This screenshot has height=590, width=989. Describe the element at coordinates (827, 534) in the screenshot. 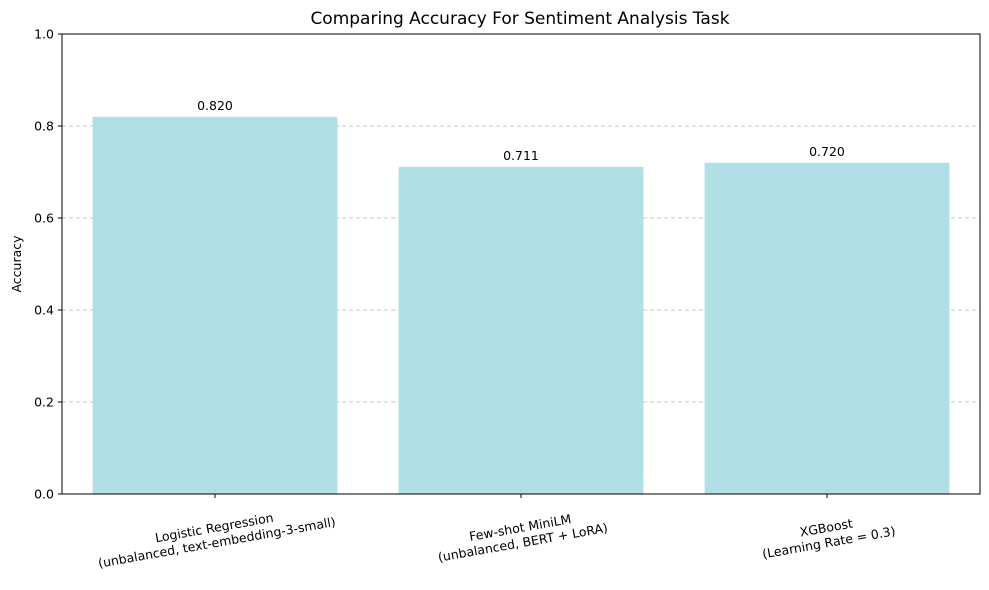

I see `x-tick-label: XGBoost(Learning Rate = 0.3)` at that location.